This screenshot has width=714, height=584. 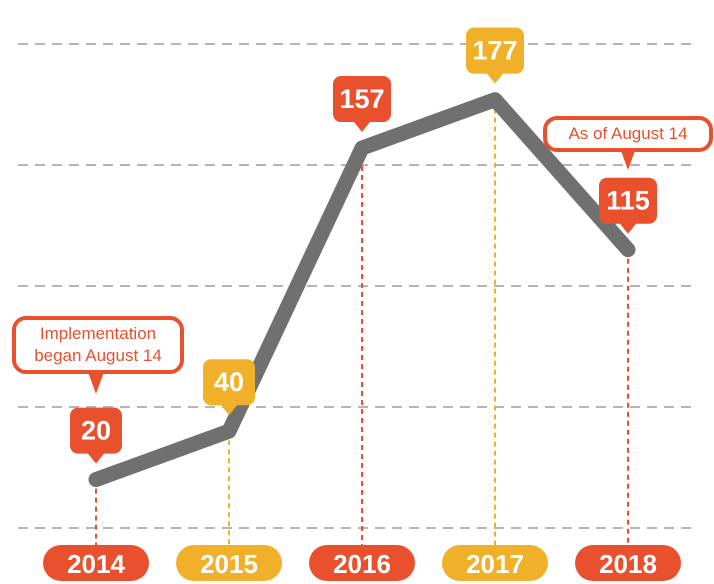 I want to click on x-tick-label: 2014, so click(x=96, y=564).